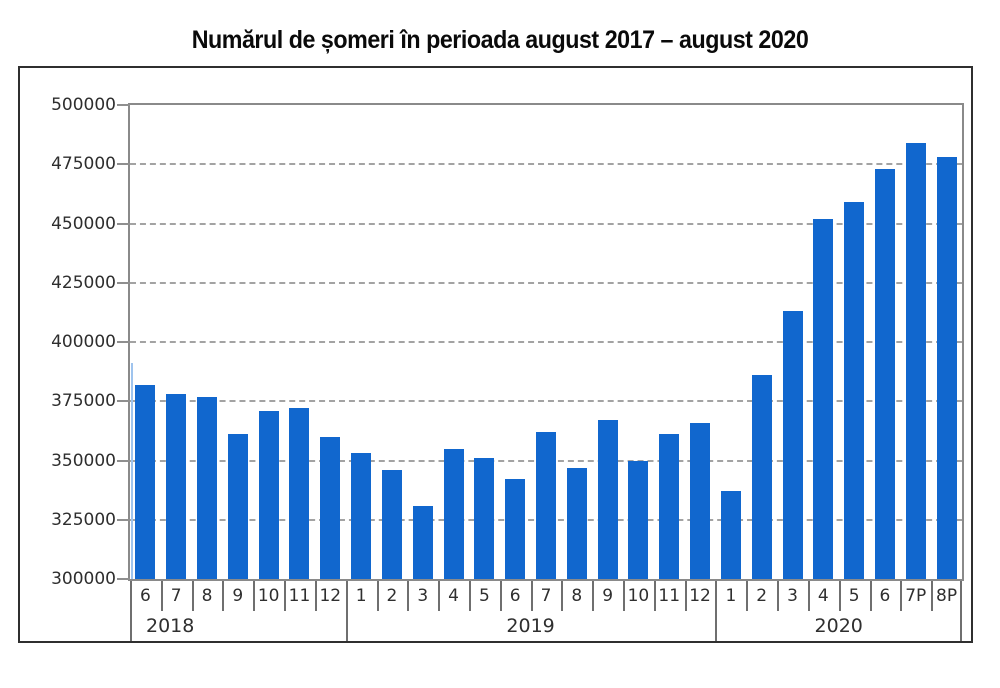 Image resolution: width=1000 pixels, height=688 pixels. I want to click on clipped-bar-artifact, so click(132, 471).